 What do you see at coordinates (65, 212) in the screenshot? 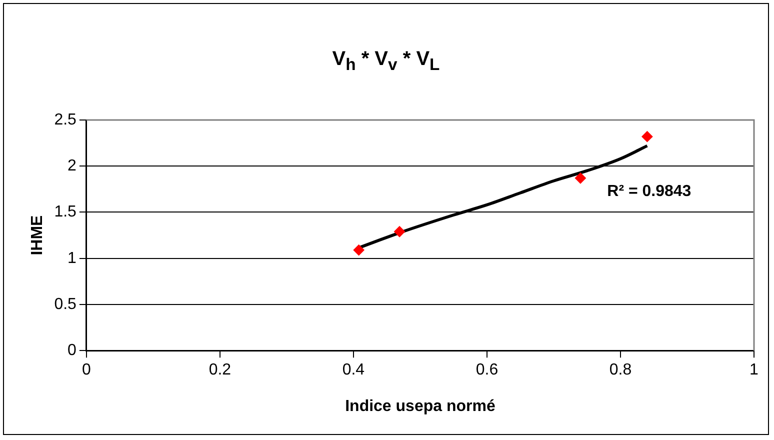
I see `y-tick-label: 1.5` at bounding box center [65, 212].